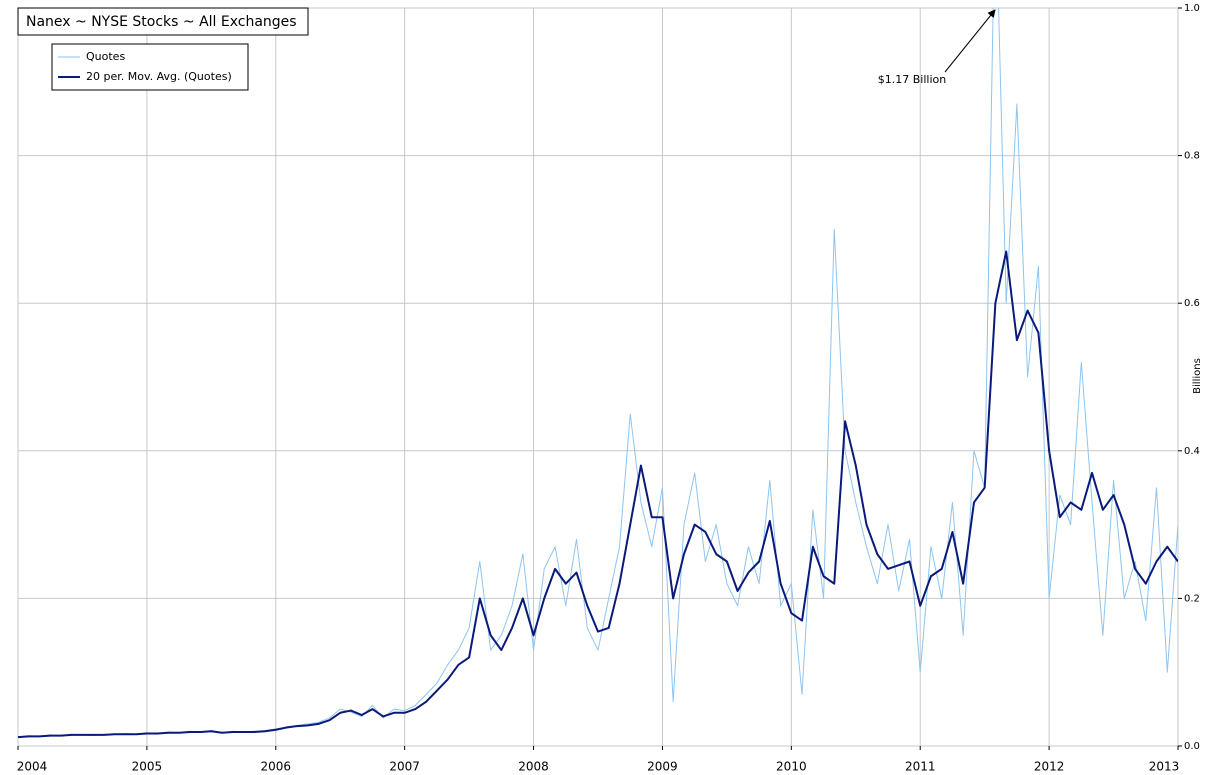 The image size is (1210, 775). What do you see at coordinates (404, 767) in the screenshot?
I see `x-tick-label: 2007` at bounding box center [404, 767].